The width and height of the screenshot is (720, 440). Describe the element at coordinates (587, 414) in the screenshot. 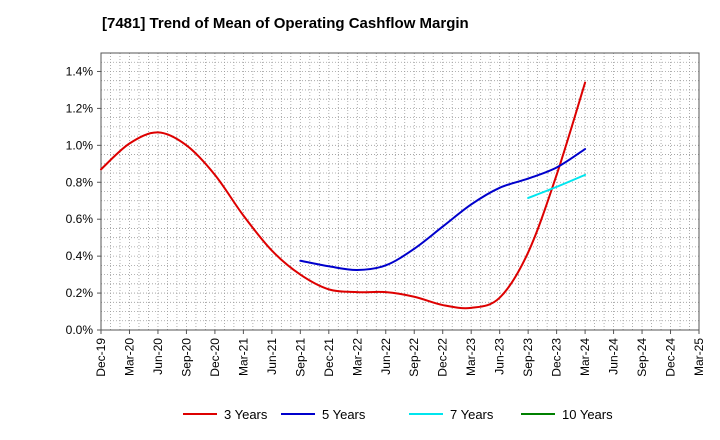

I see `legend-label-10-years: 10 Years` at that location.